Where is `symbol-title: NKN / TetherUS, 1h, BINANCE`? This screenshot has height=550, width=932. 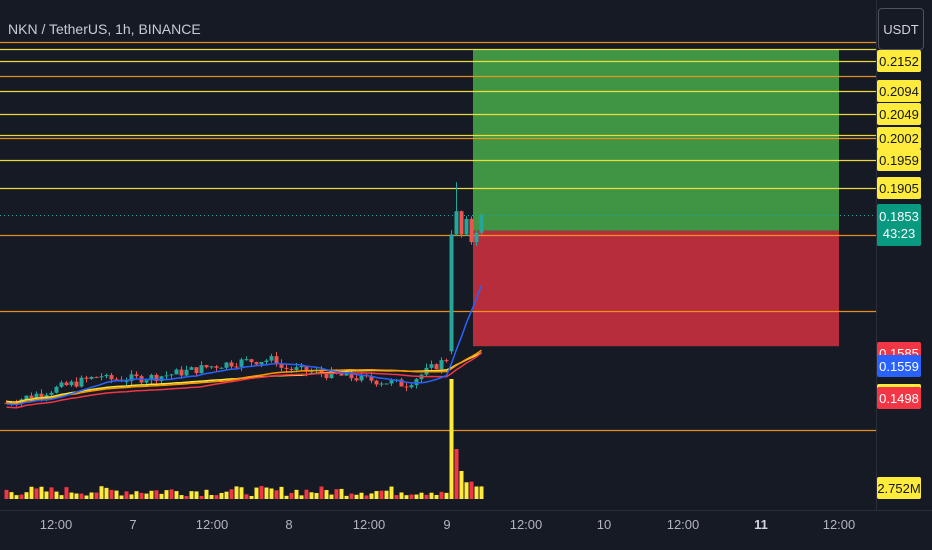
symbol-title: NKN / TetherUS, 1h, BINANCE is located at coordinates (104, 29).